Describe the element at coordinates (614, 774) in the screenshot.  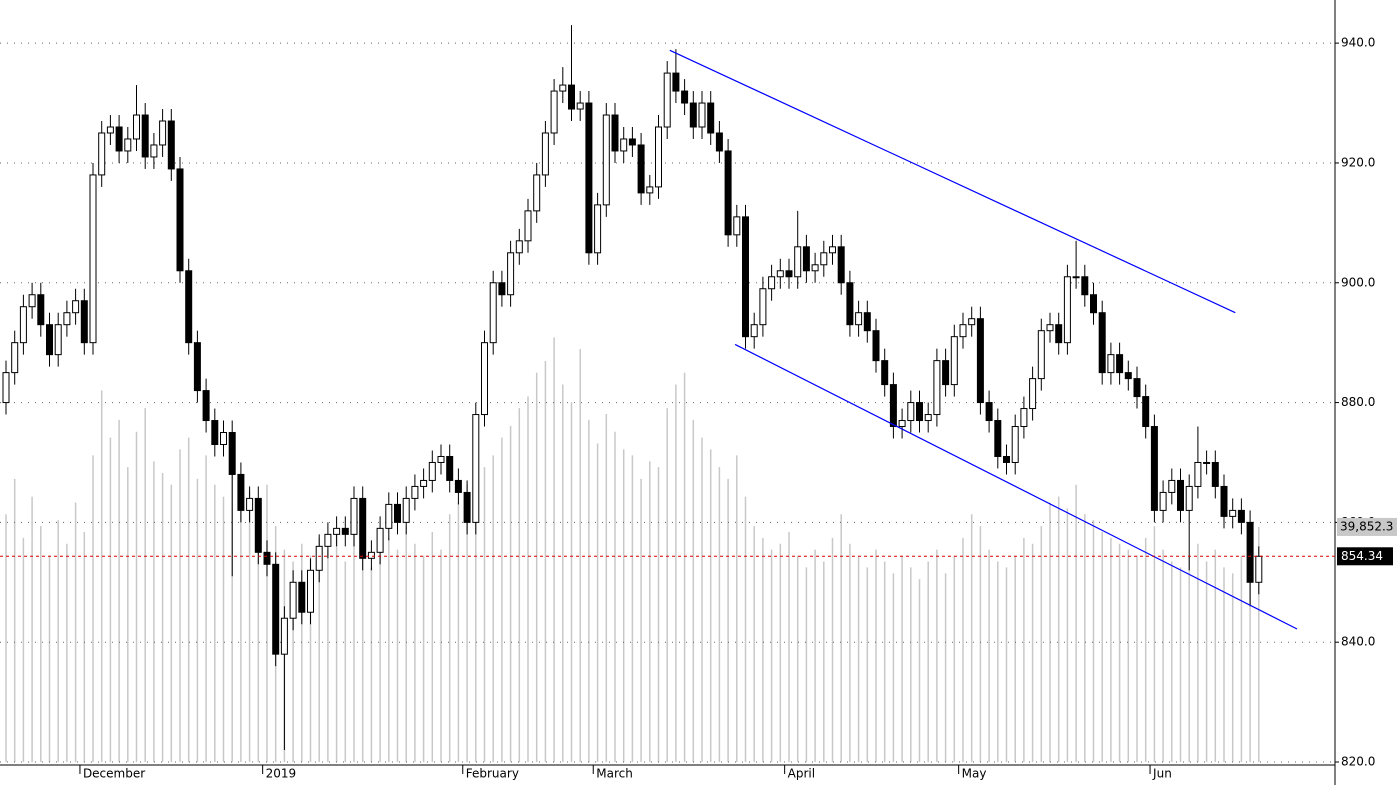
I see `x-tick-label: March` at that location.